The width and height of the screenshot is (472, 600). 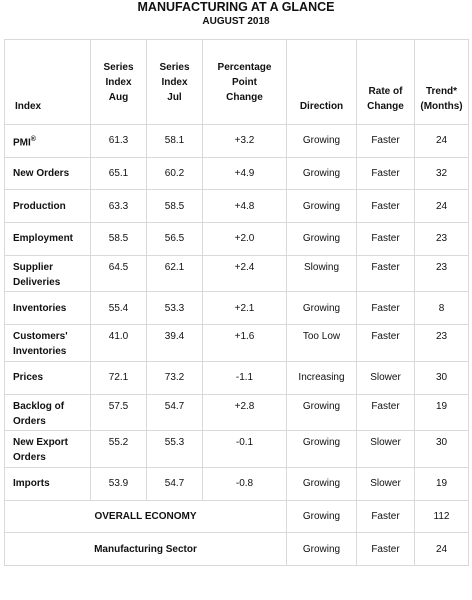 What do you see at coordinates (47, 239) in the screenshot?
I see `row-index-label: Employment` at bounding box center [47, 239].